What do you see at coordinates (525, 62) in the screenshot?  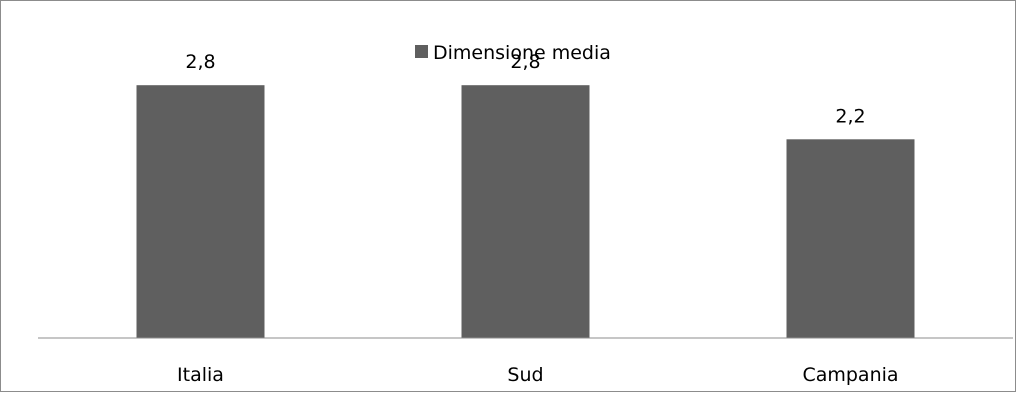 I see `data-label-sud: 2,8` at bounding box center [525, 62].